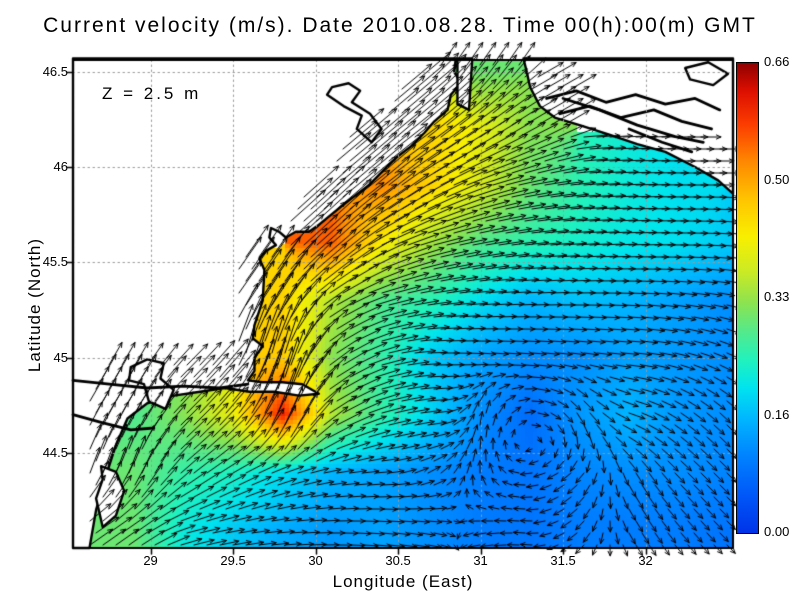 This screenshot has height=600, width=800. What do you see at coordinates (60, 357) in the screenshot?
I see `y-tick-label: 45` at bounding box center [60, 357].